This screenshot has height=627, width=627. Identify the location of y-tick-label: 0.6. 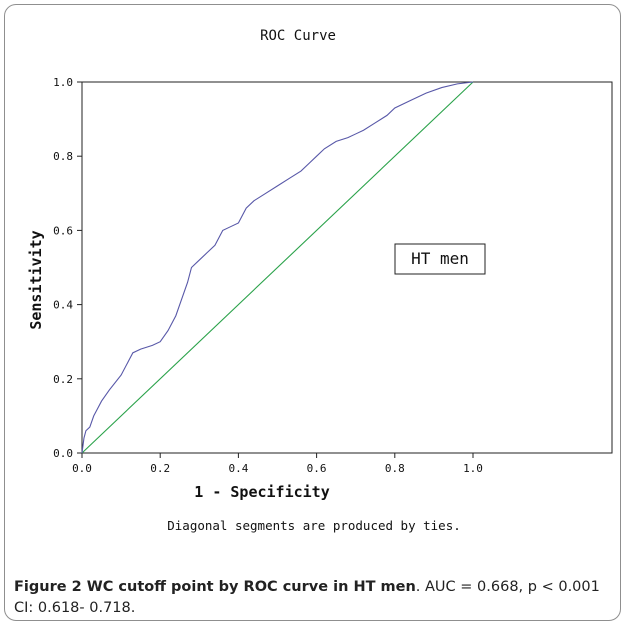
(63, 230).